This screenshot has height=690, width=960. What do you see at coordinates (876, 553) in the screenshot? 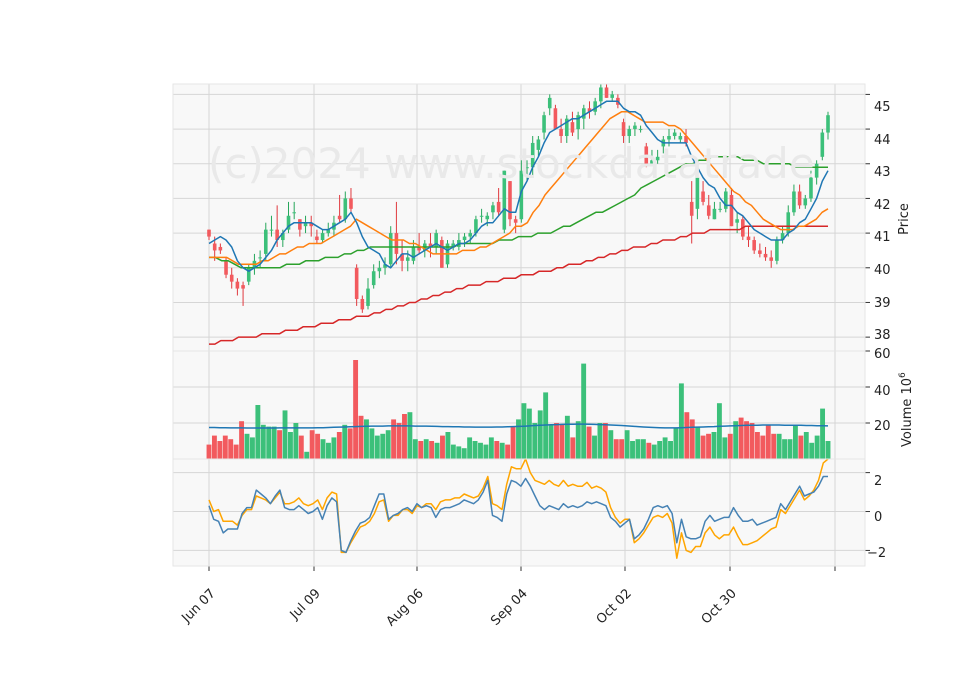
I see `oscillator-tick-label: −2` at bounding box center [876, 553].